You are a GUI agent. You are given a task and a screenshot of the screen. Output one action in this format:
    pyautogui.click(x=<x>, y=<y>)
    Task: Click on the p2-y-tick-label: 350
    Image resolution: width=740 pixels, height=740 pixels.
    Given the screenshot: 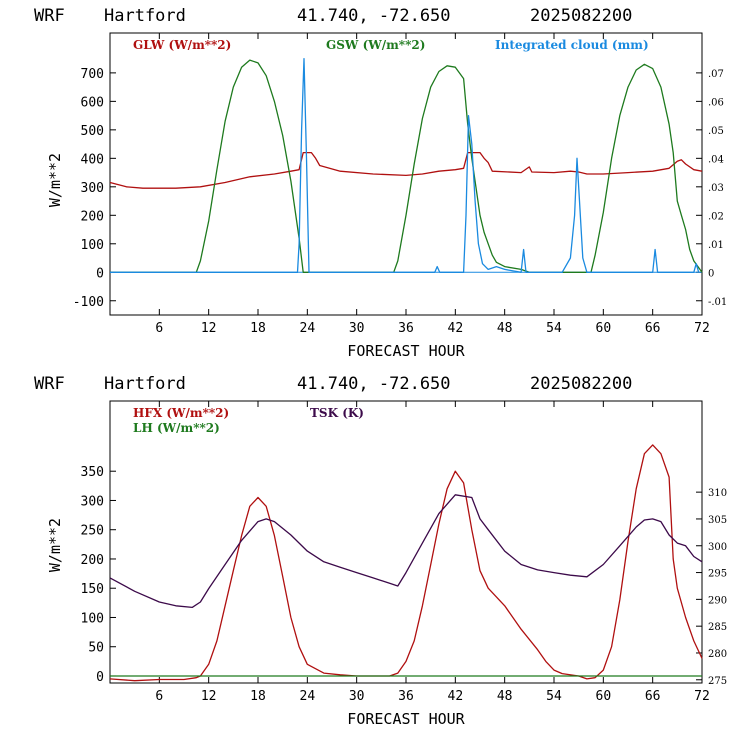 What is the action you would take?
    pyautogui.click(x=92, y=472)
    